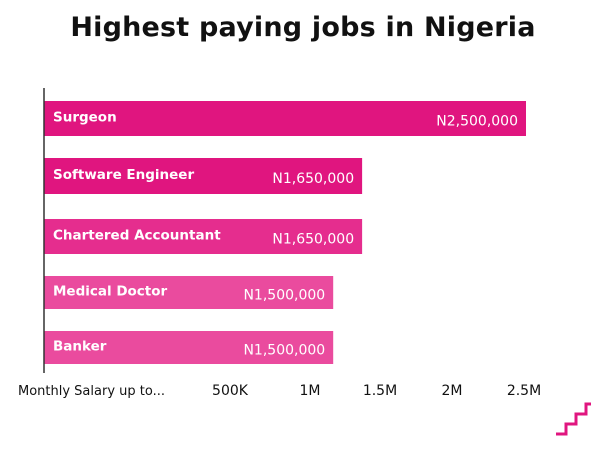 The image size is (606, 455). I want to click on bar-category-label: Software Engineer, so click(123, 175).